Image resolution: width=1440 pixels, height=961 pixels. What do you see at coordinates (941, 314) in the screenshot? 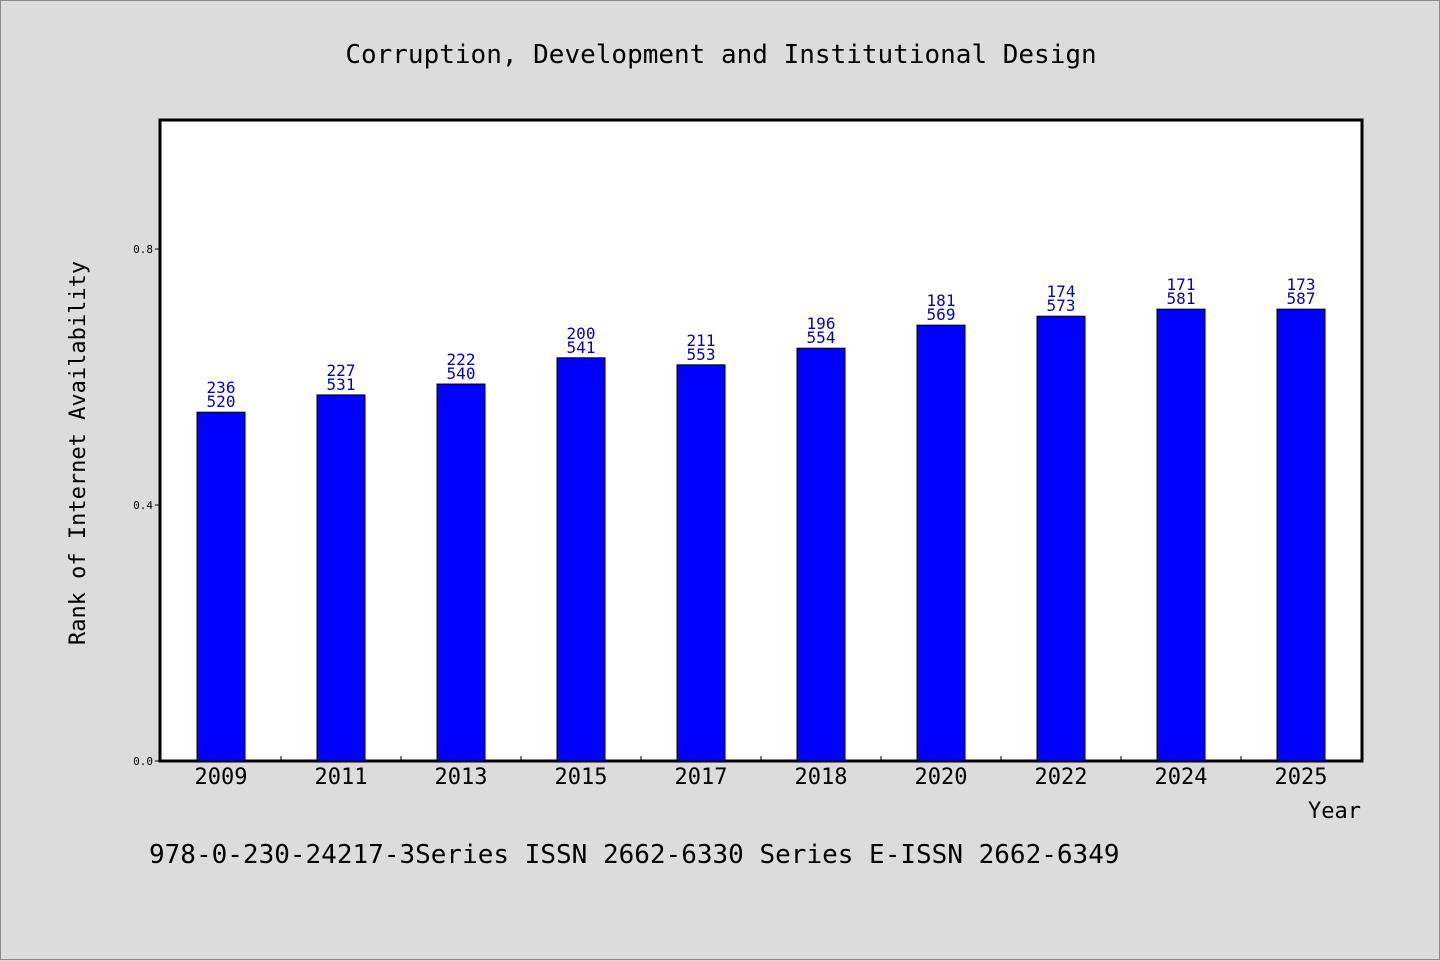
I see `bar-label-bottom: 569` at bounding box center [941, 314].